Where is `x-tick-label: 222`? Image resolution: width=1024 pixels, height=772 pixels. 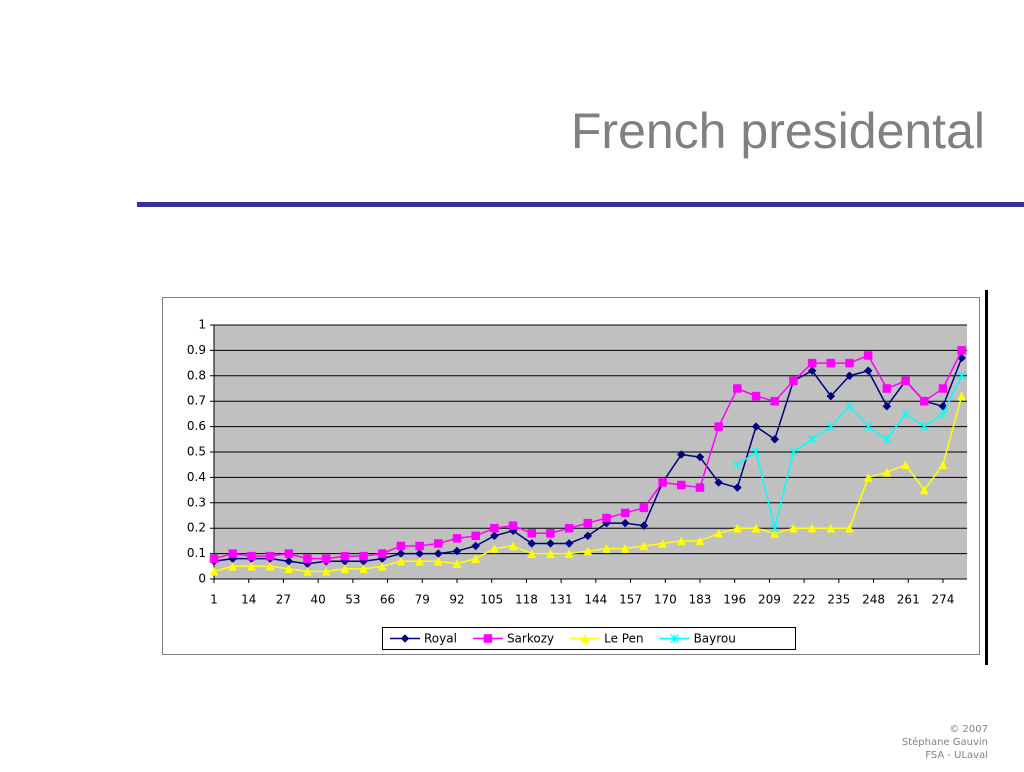
x-tick-label: 222 is located at coordinates (804, 600).